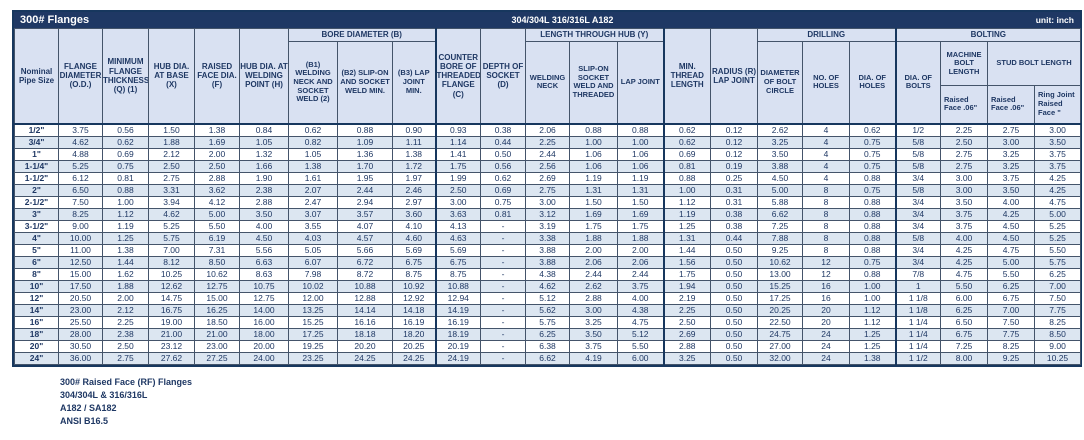 This screenshot has height=440, width=1084. Describe the element at coordinates (1058, 129) in the screenshot. I see `data-cell: 3.00` at that location.